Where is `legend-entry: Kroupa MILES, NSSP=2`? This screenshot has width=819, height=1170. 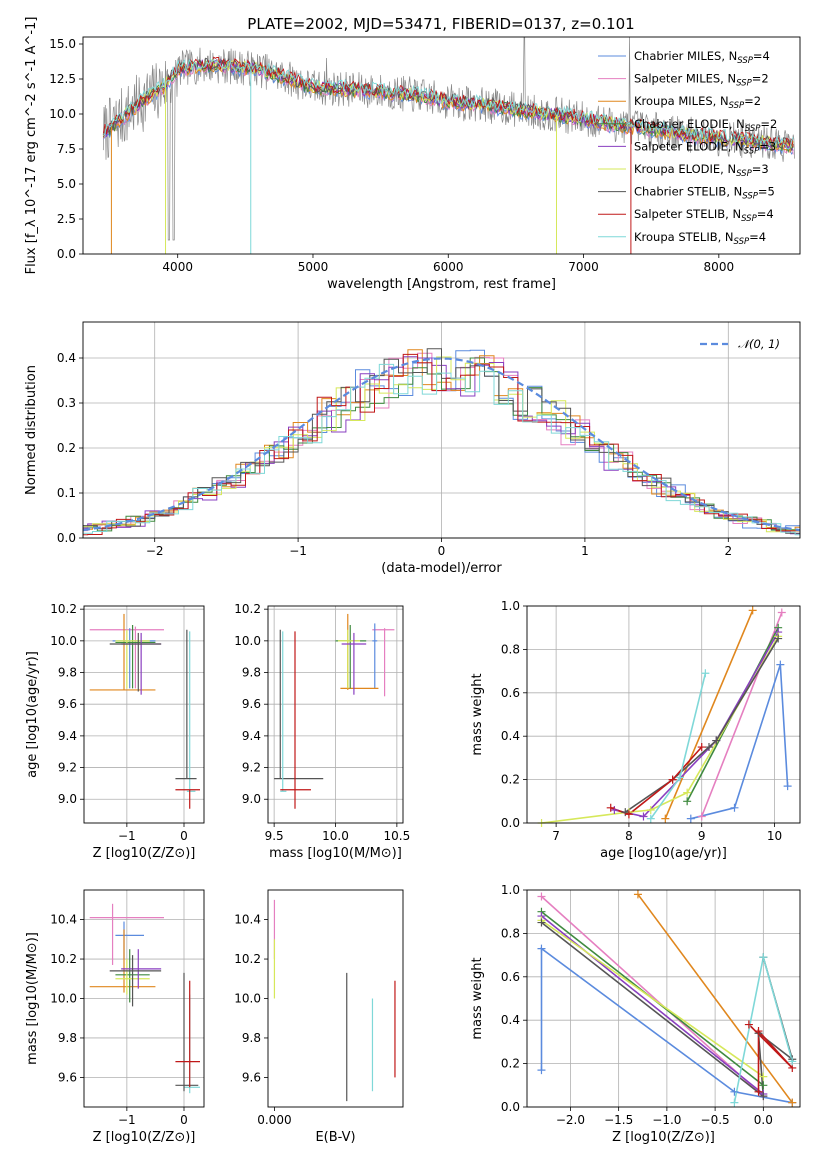 legend-entry: Kroupa MILES, NSSP=2 is located at coordinates (697, 102).